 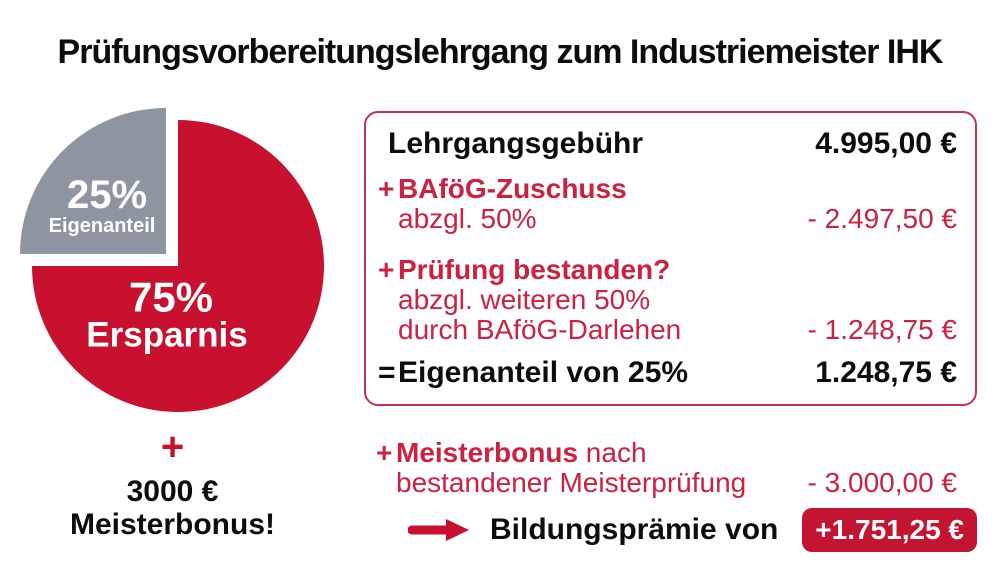 I want to click on row-amount: - 2.497,50 €, so click(x=882, y=218).